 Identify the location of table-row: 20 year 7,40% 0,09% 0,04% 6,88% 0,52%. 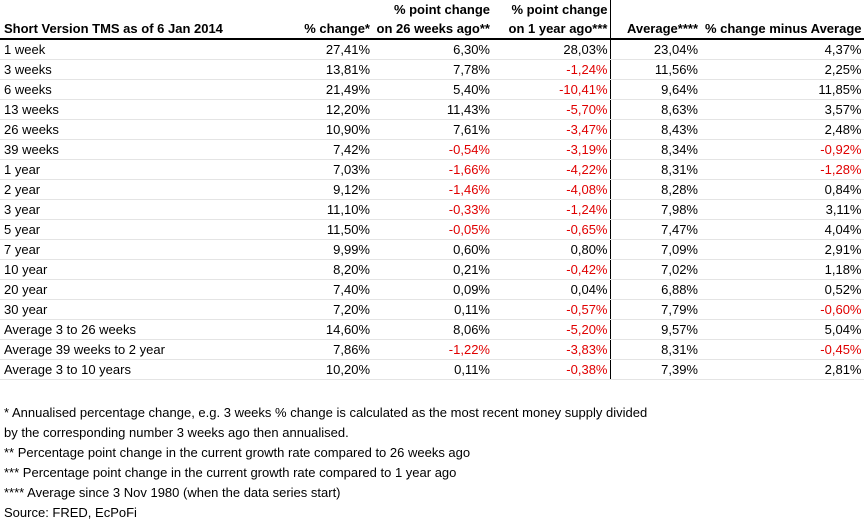
(432, 289).